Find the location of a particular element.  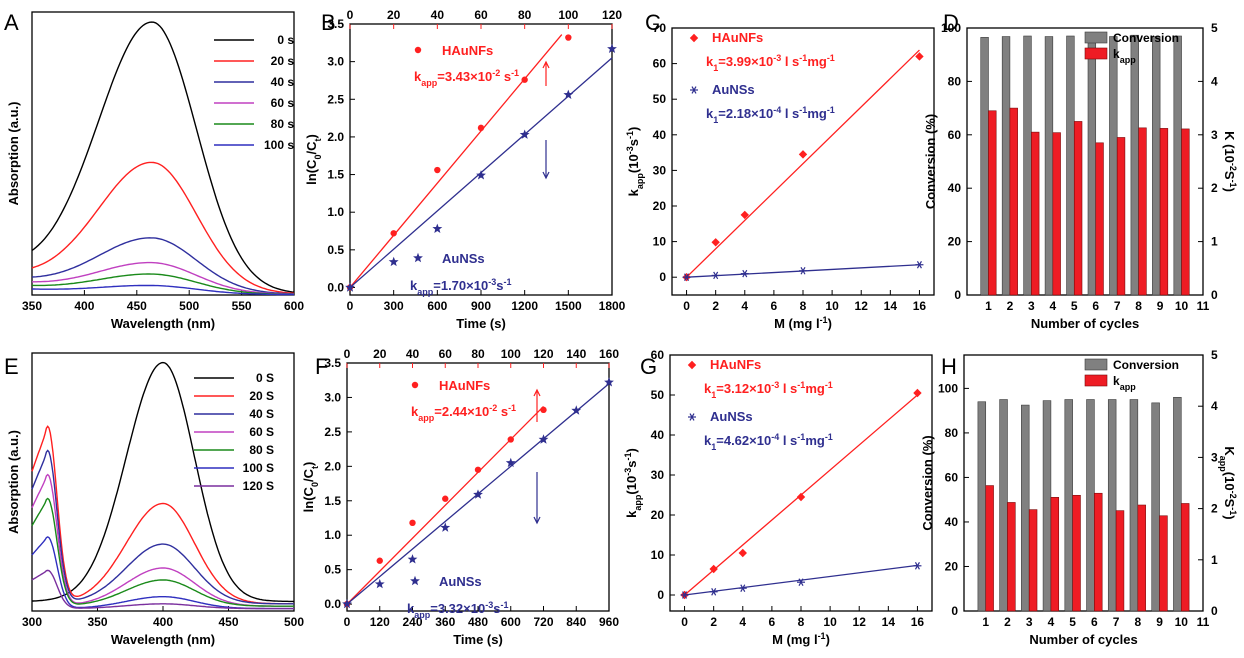

y-axis-title: Conversion (%) is located at coordinates (927, 482).